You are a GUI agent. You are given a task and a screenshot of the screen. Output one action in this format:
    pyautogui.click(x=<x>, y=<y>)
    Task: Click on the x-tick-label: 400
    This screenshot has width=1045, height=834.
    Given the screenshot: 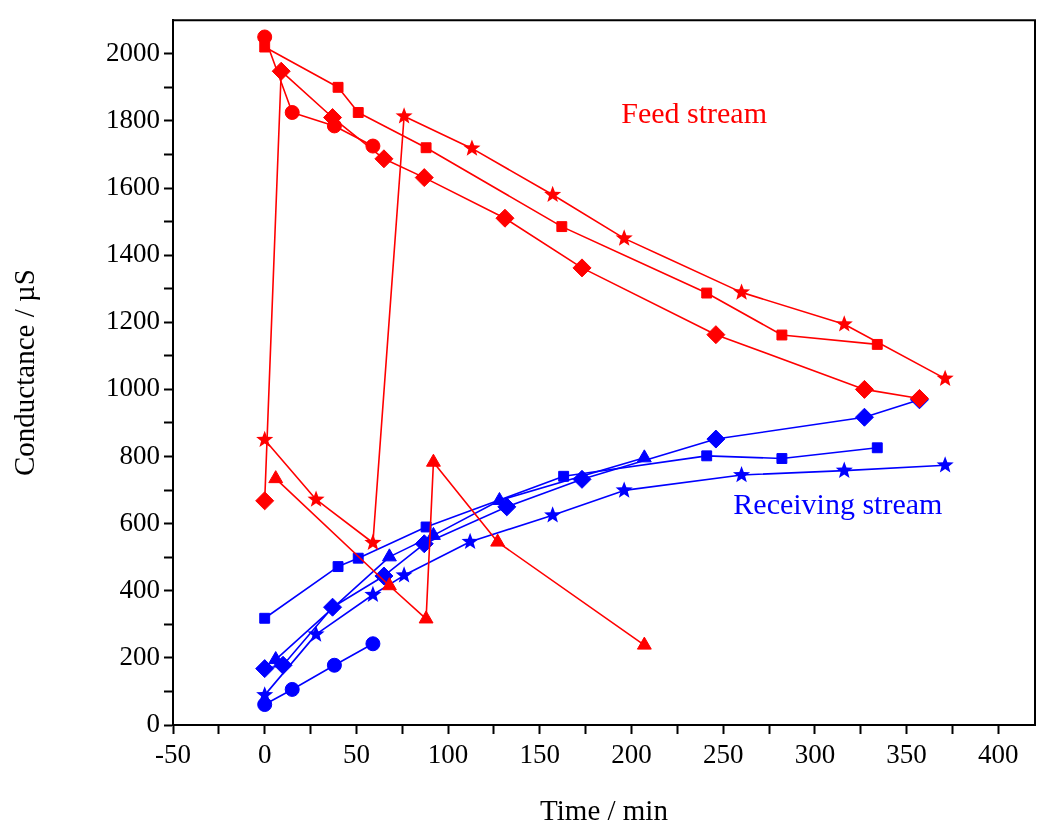 What is the action you would take?
    pyautogui.click(x=998, y=754)
    